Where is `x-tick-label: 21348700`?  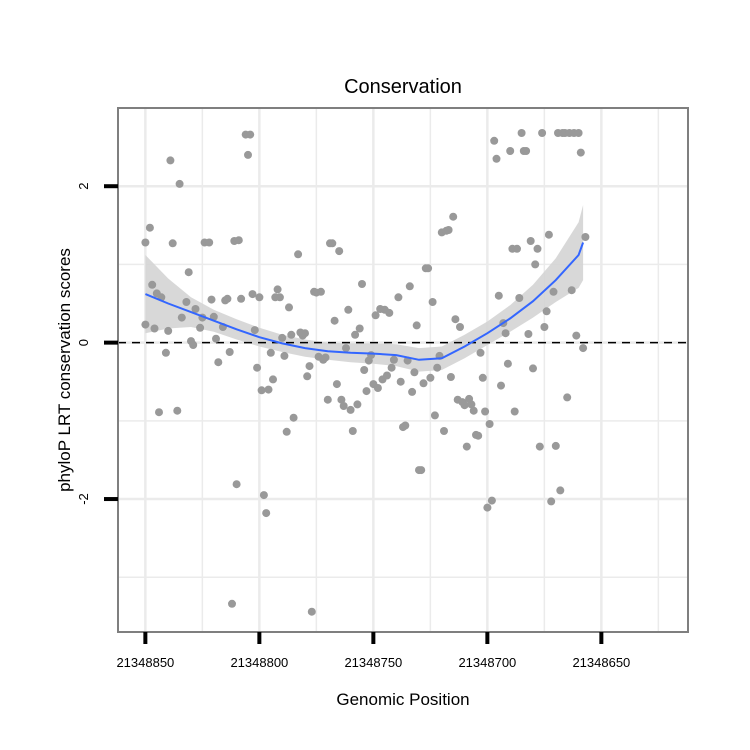
x-tick-label: 21348700 is located at coordinates (487, 662).